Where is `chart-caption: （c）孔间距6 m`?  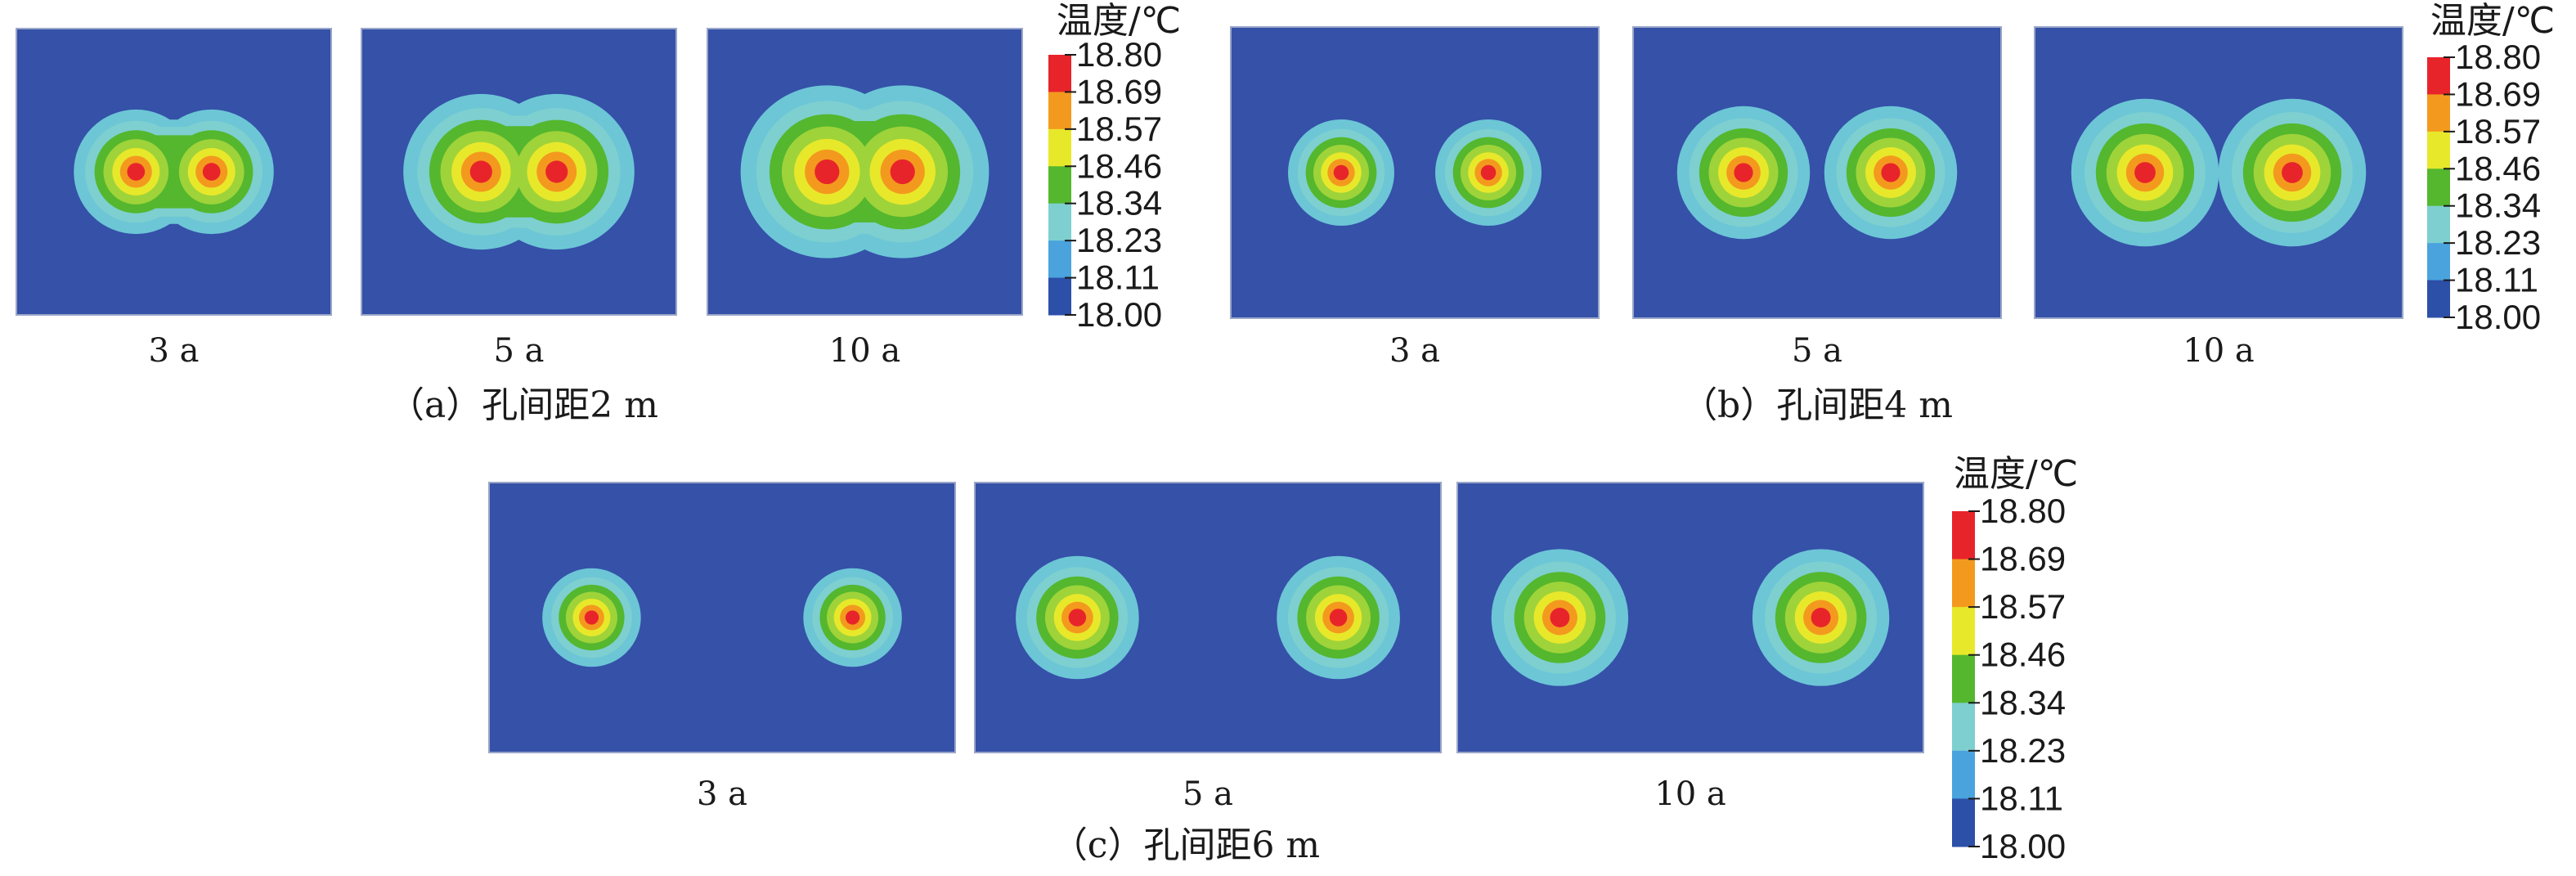 chart-caption: （c）孔间距6 m is located at coordinates (1186, 845).